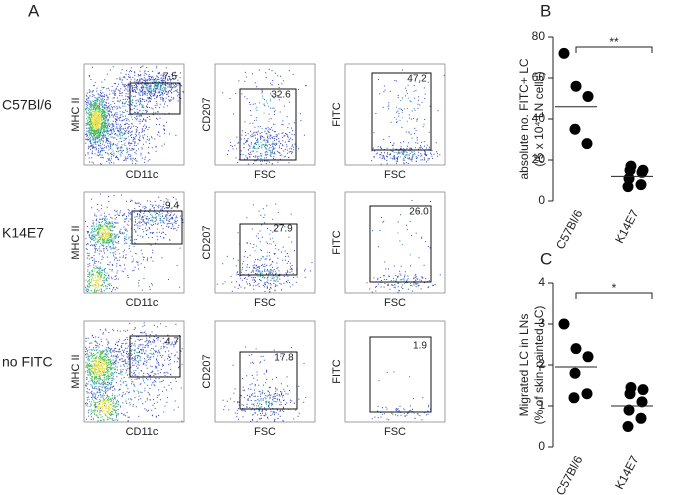  What do you see at coordinates (283, 229) in the screenshot?
I see `gate-percent: 27.9` at bounding box center [283, 229].